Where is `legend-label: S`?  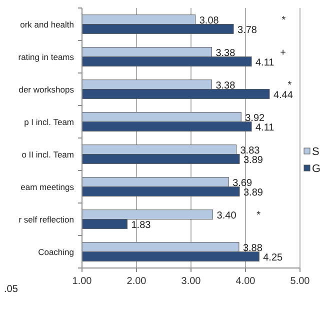 legend-label: S is located at coordinates (316, 152).